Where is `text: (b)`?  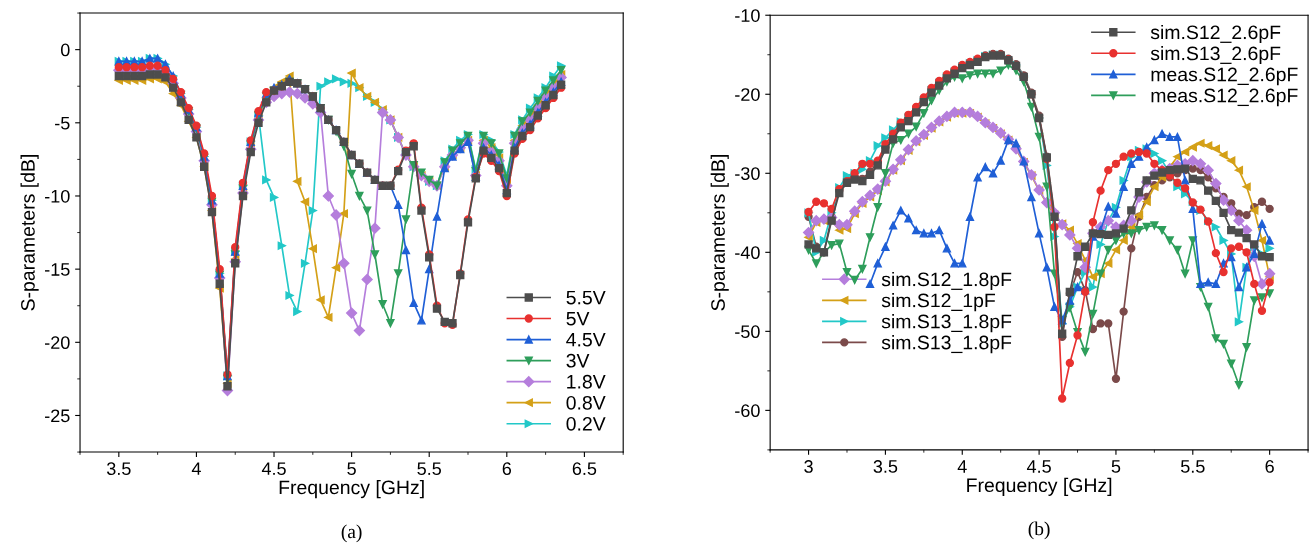
text: (b) is located at coordinates (1039, 530).